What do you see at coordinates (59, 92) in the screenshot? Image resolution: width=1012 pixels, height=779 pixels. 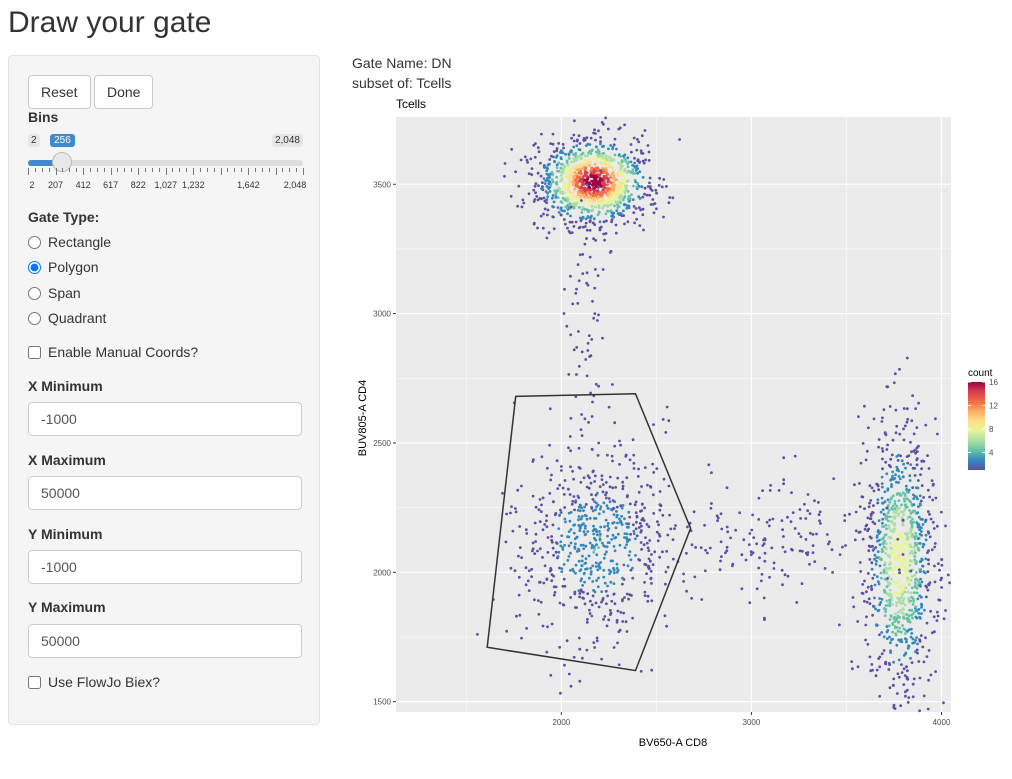 I see `reset-button: Reset` at bounding box center [59, 92].